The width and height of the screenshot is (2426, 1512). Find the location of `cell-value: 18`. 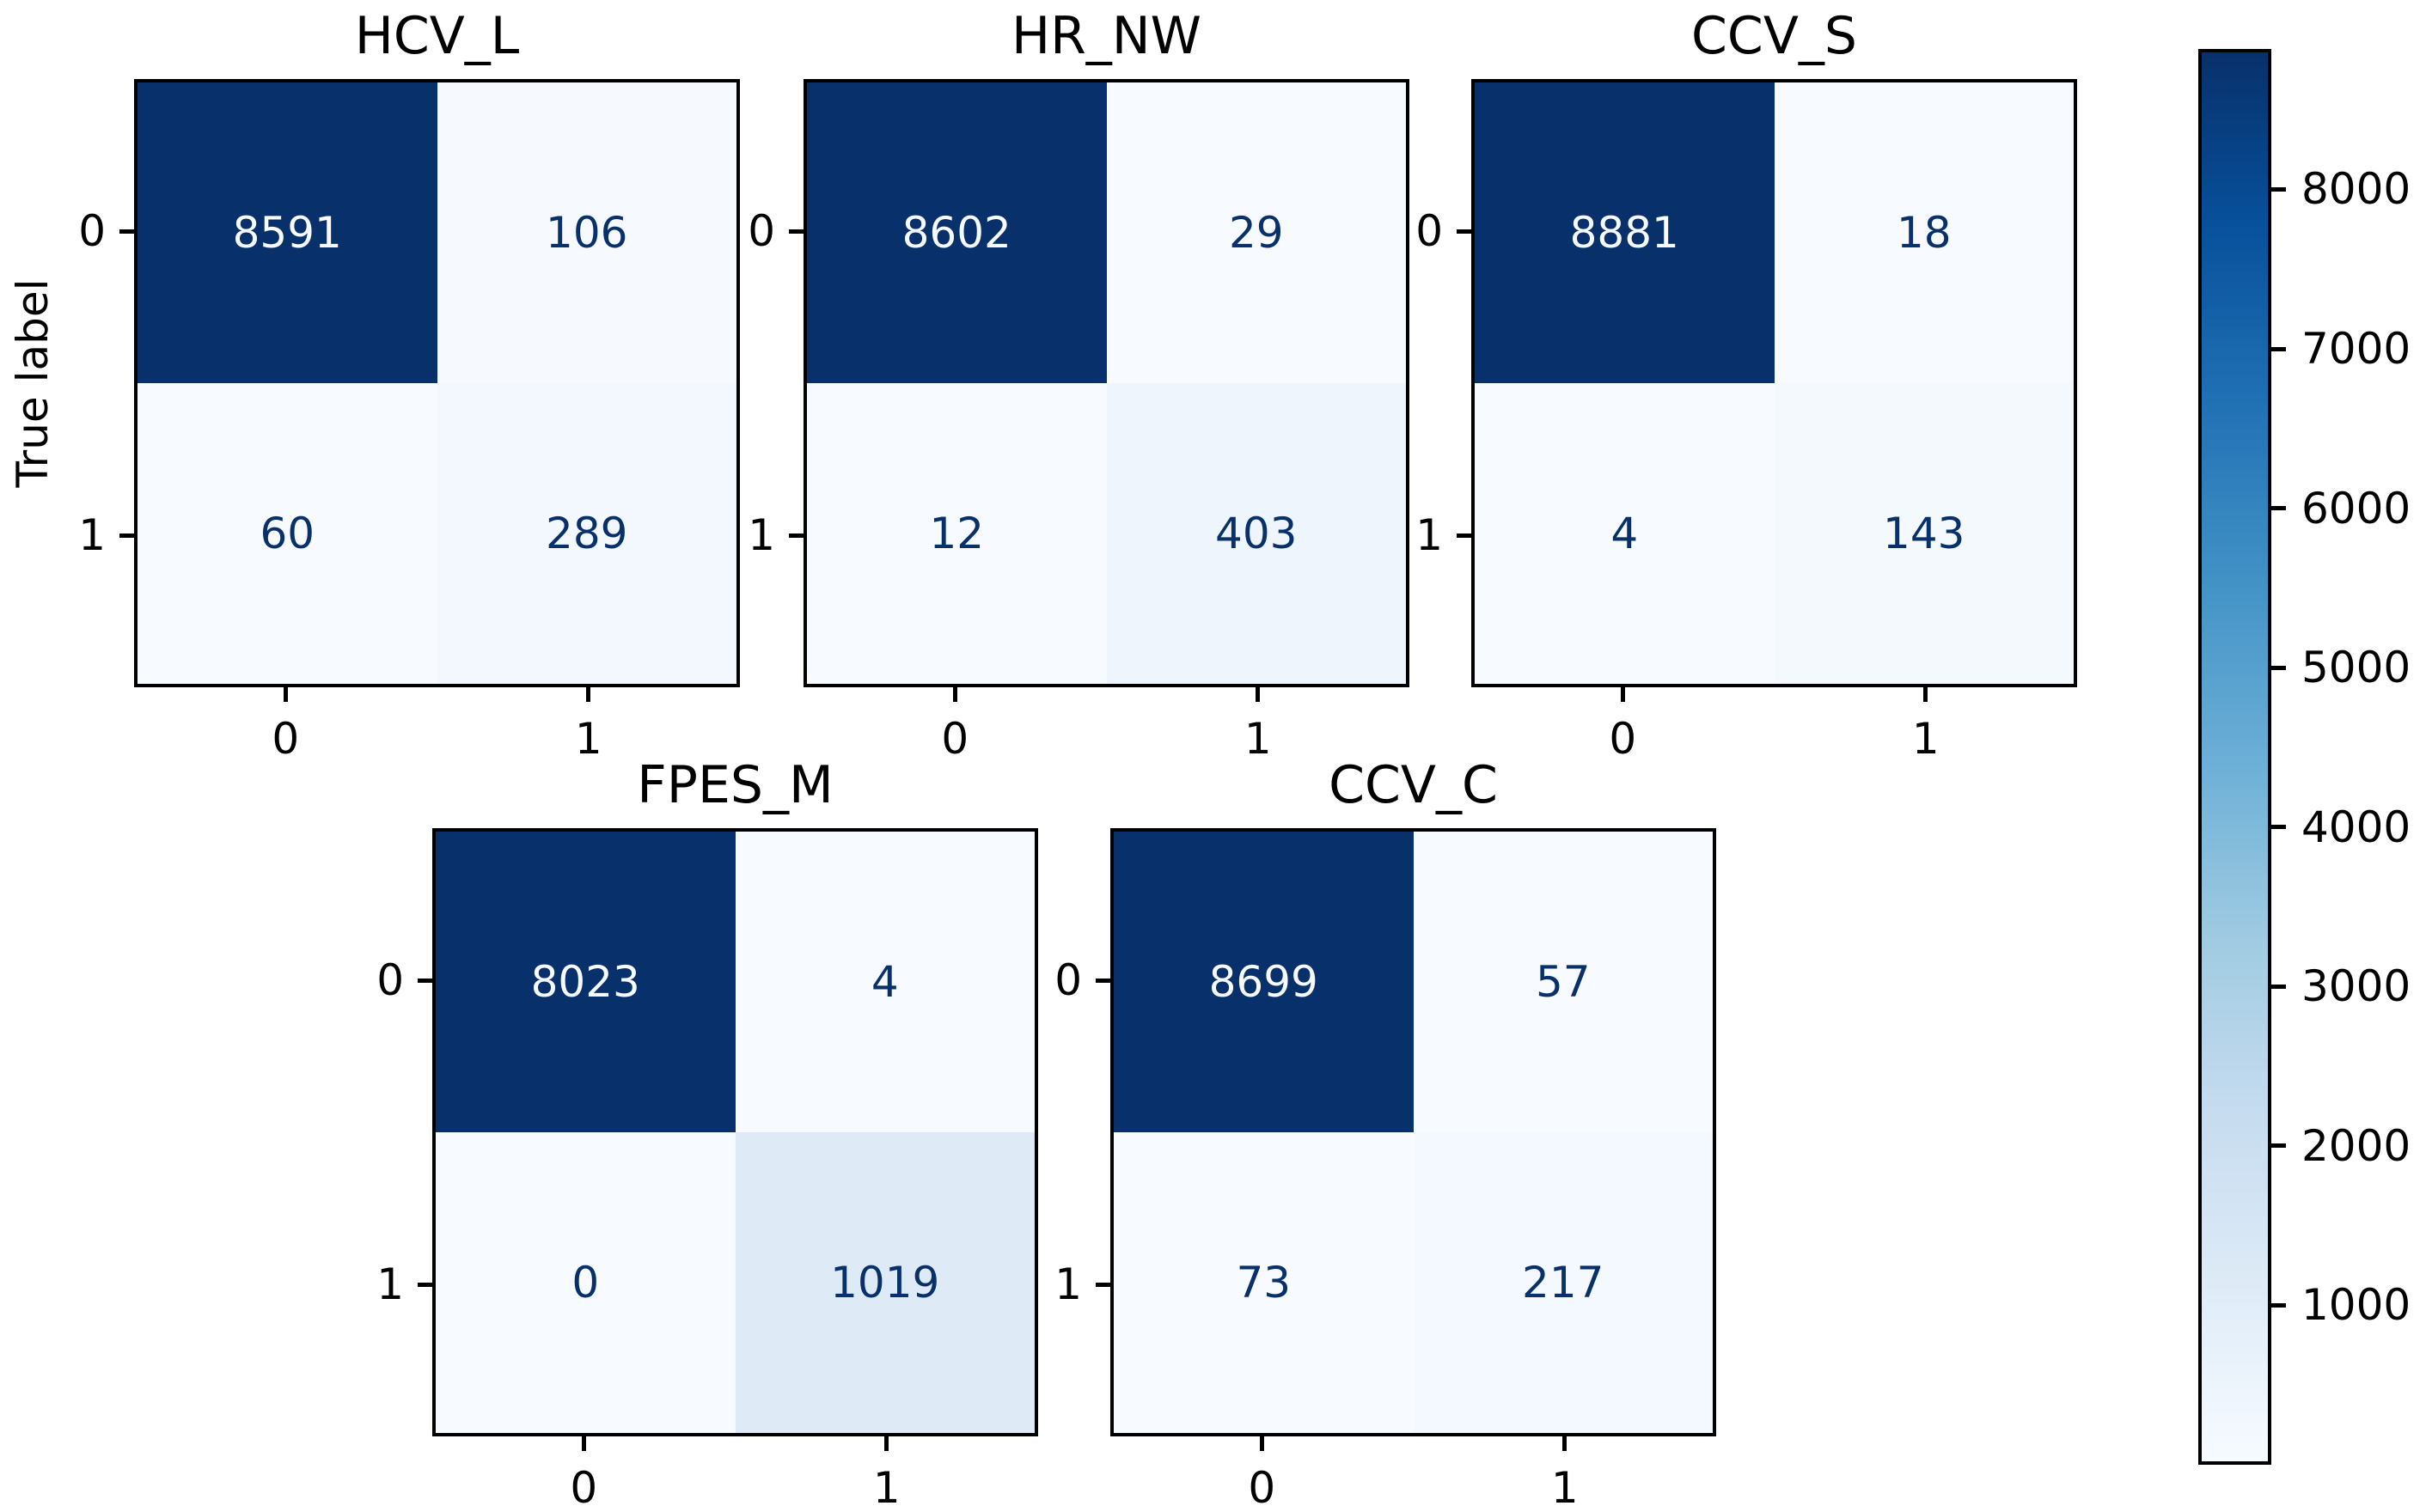

cell-value: 18 is located at coordinates (1924, 233).